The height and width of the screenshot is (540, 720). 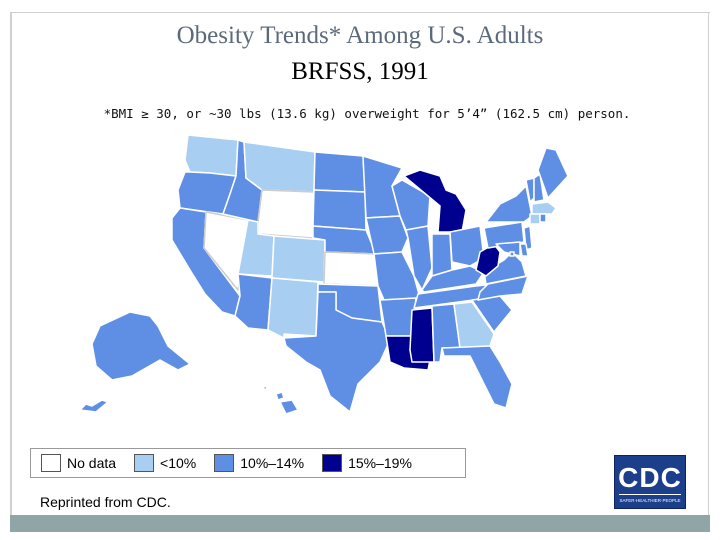 What do you see at coordinates (298, 259) in the screenshot?
I see `state-co` at bounding box center [298, 259].